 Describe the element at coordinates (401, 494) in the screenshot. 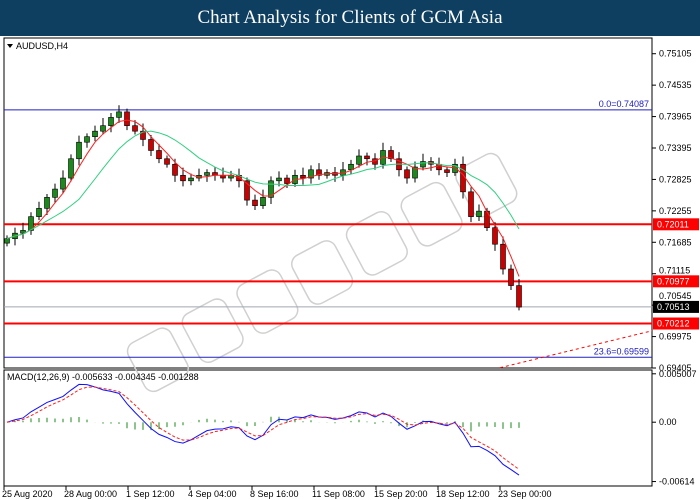

I see `x-tick-label: 15 Sep 20:00` at that location.